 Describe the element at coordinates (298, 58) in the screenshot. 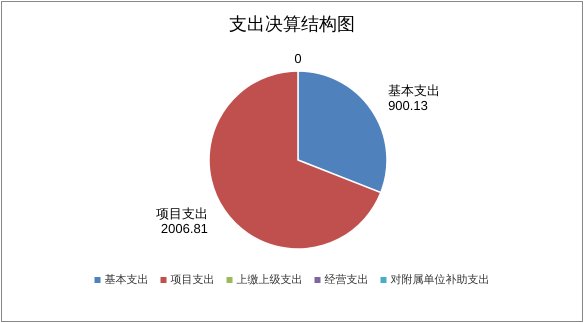

I see `text: 0` at that location.